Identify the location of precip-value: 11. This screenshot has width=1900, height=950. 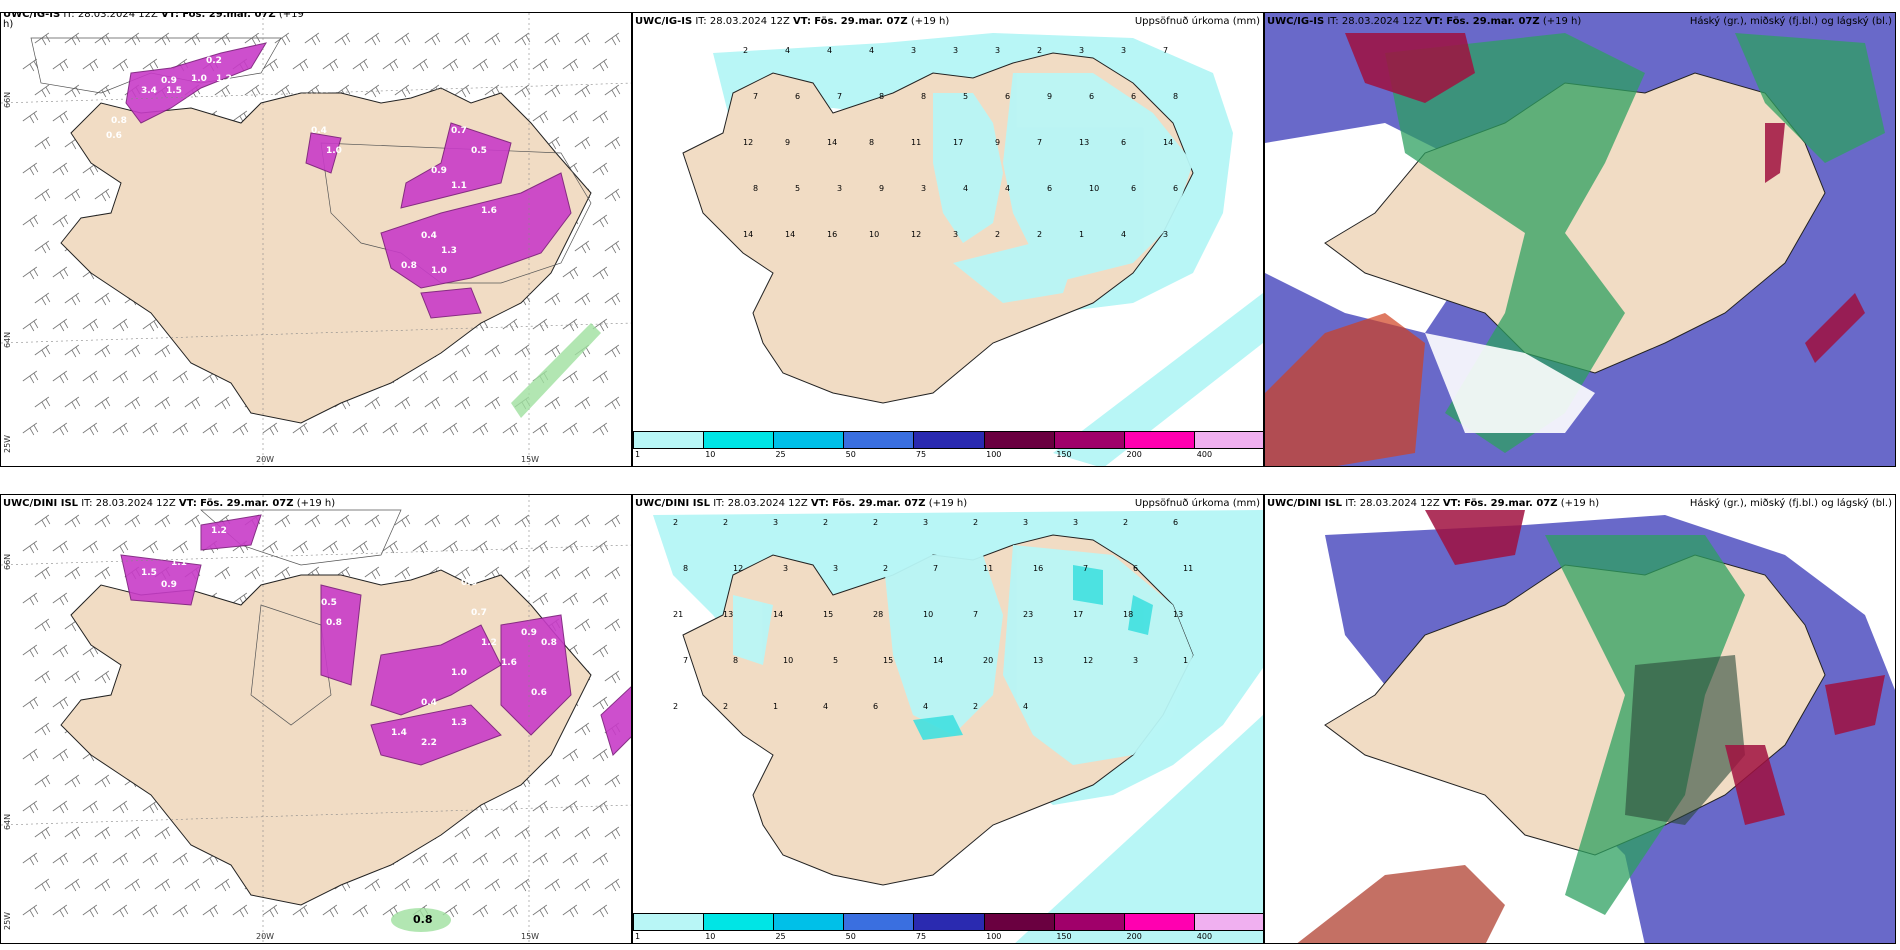
(1188, 568).